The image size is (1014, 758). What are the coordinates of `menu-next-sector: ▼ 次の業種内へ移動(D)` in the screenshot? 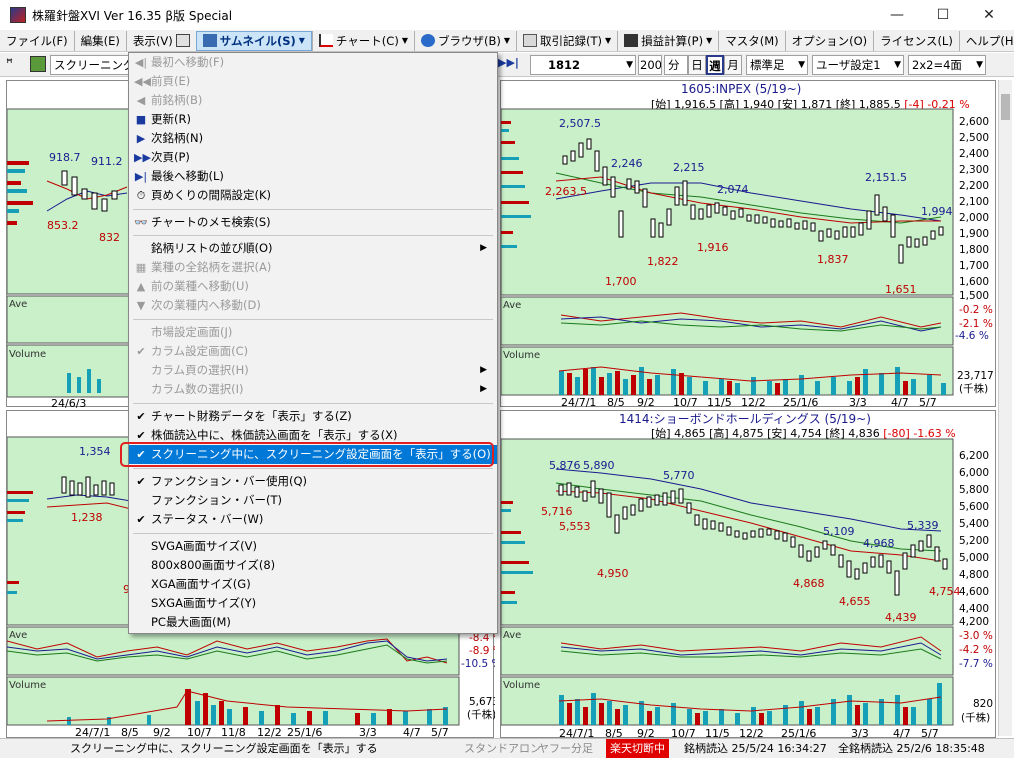 It's located at (313, 305).